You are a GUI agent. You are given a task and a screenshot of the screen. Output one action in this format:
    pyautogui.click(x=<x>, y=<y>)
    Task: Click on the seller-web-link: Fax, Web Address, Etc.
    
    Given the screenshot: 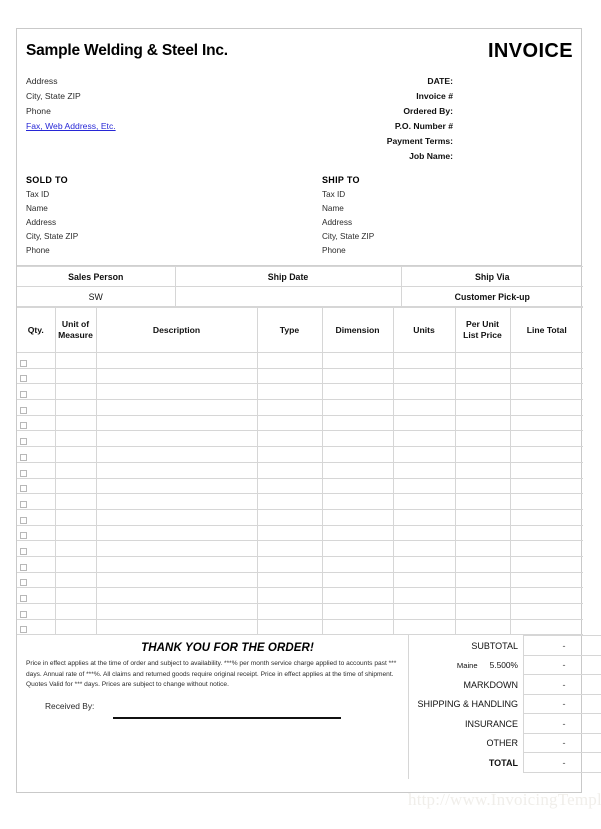 What is the action you would take?
    pyautogui.click(x=71, y=126)
    